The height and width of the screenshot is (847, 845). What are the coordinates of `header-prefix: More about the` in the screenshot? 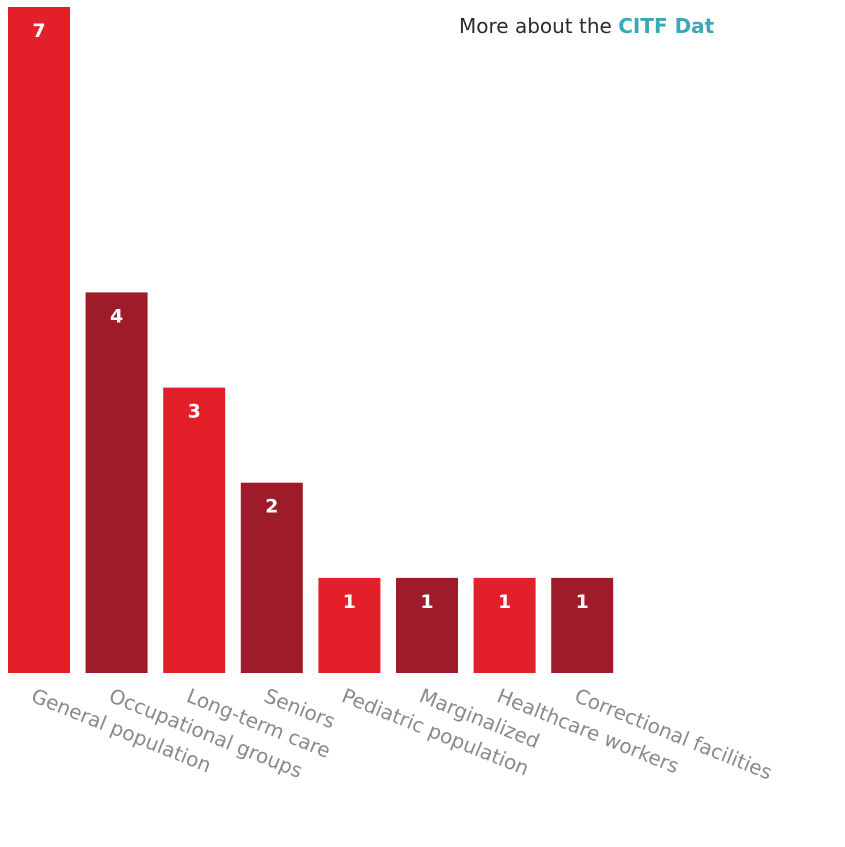 It's located at (539, 26).